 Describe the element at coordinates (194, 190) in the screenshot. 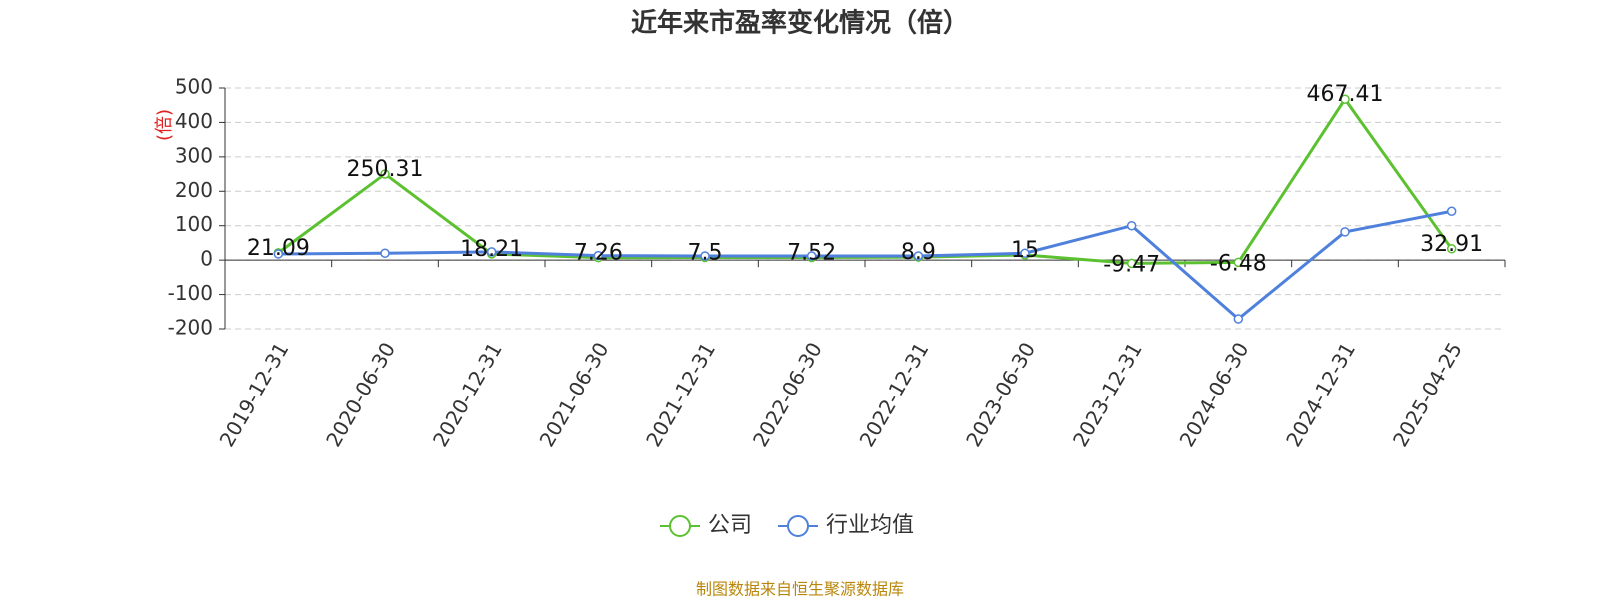

I see `y-tick-label: 200` at that location.